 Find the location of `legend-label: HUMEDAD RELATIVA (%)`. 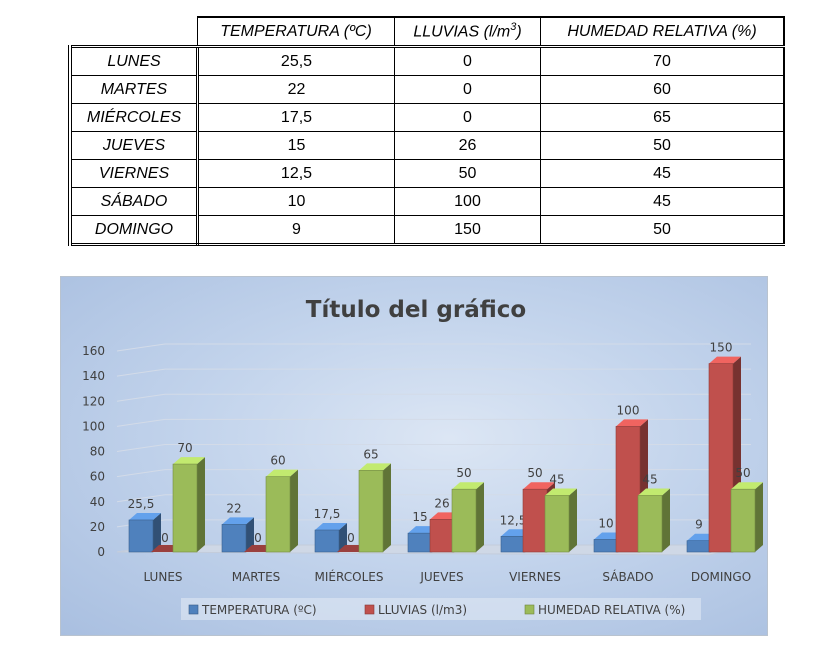

legend-label: HUMEDAD RELATIVA (%) is located at coordinates (611, 610).